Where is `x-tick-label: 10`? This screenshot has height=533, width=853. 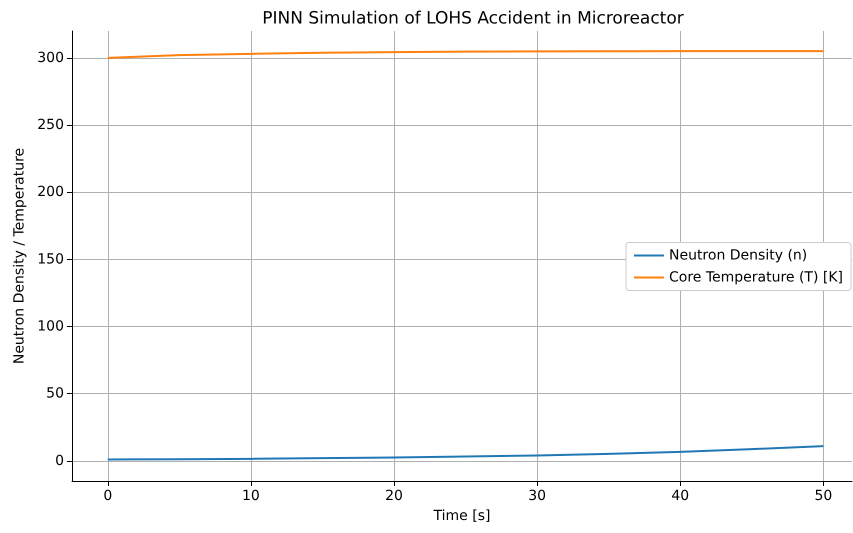 x-tick-label: 10 is located at coordinates (251, 496).